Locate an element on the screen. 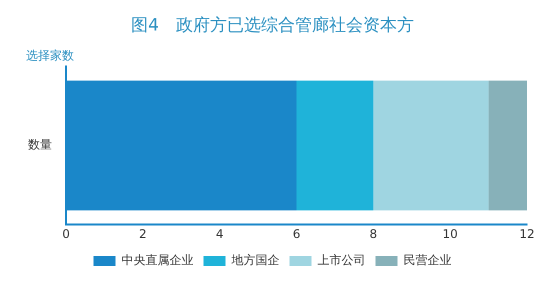 The image size is (555, 285). x-tick-label: 0 is located at coordinates (66, 233).